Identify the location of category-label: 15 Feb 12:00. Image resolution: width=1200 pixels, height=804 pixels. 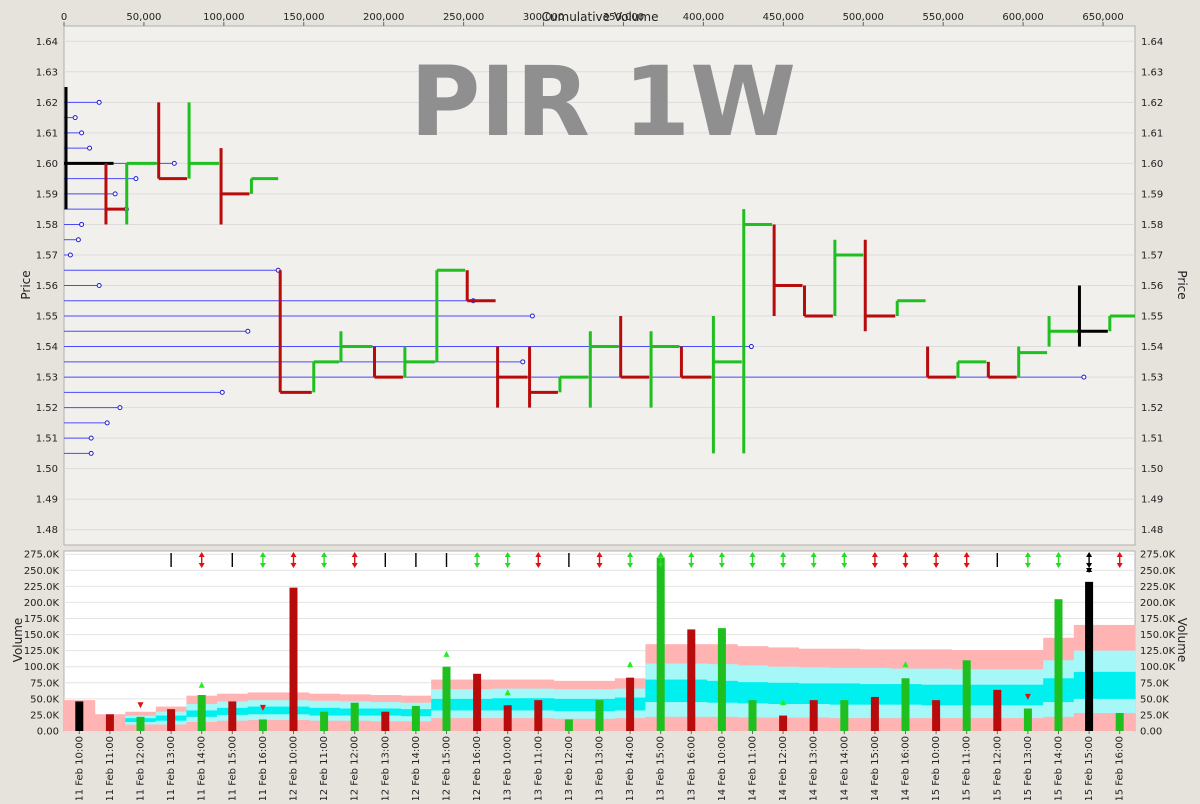
(997, 768).